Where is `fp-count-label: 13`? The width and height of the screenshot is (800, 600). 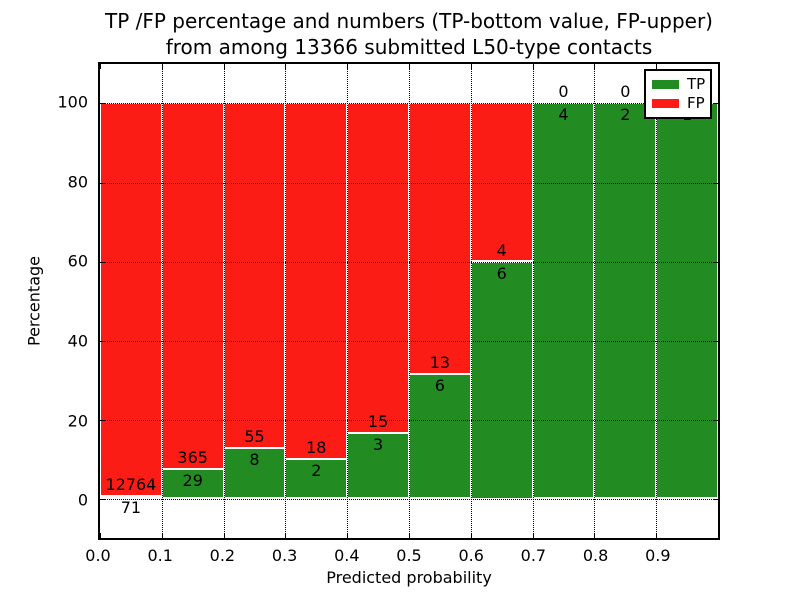 fp-count-label: 13 is located at coordinates (440, 362).